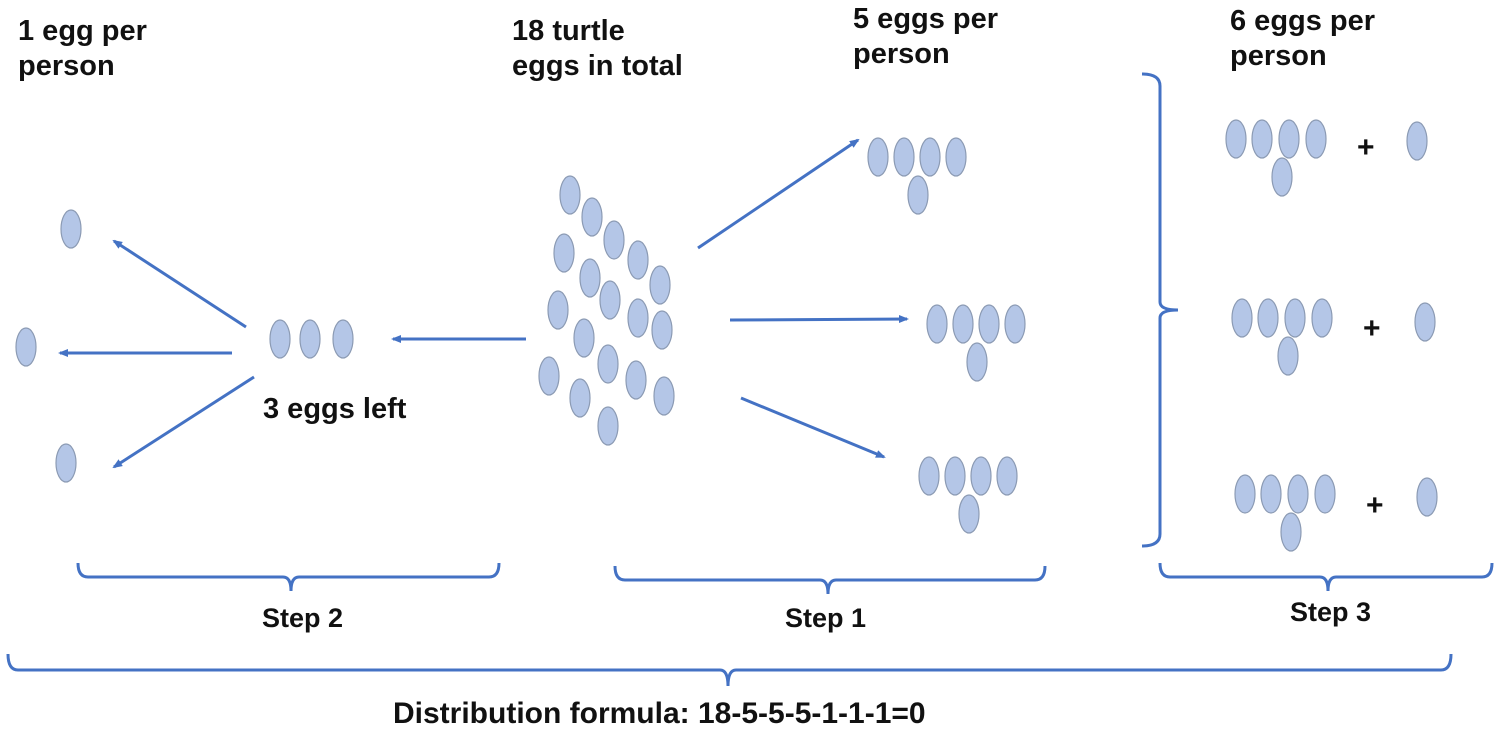 The height and width of the screenshot is (733, 1499). I want to click on formula-bracket, so click(729, 670).